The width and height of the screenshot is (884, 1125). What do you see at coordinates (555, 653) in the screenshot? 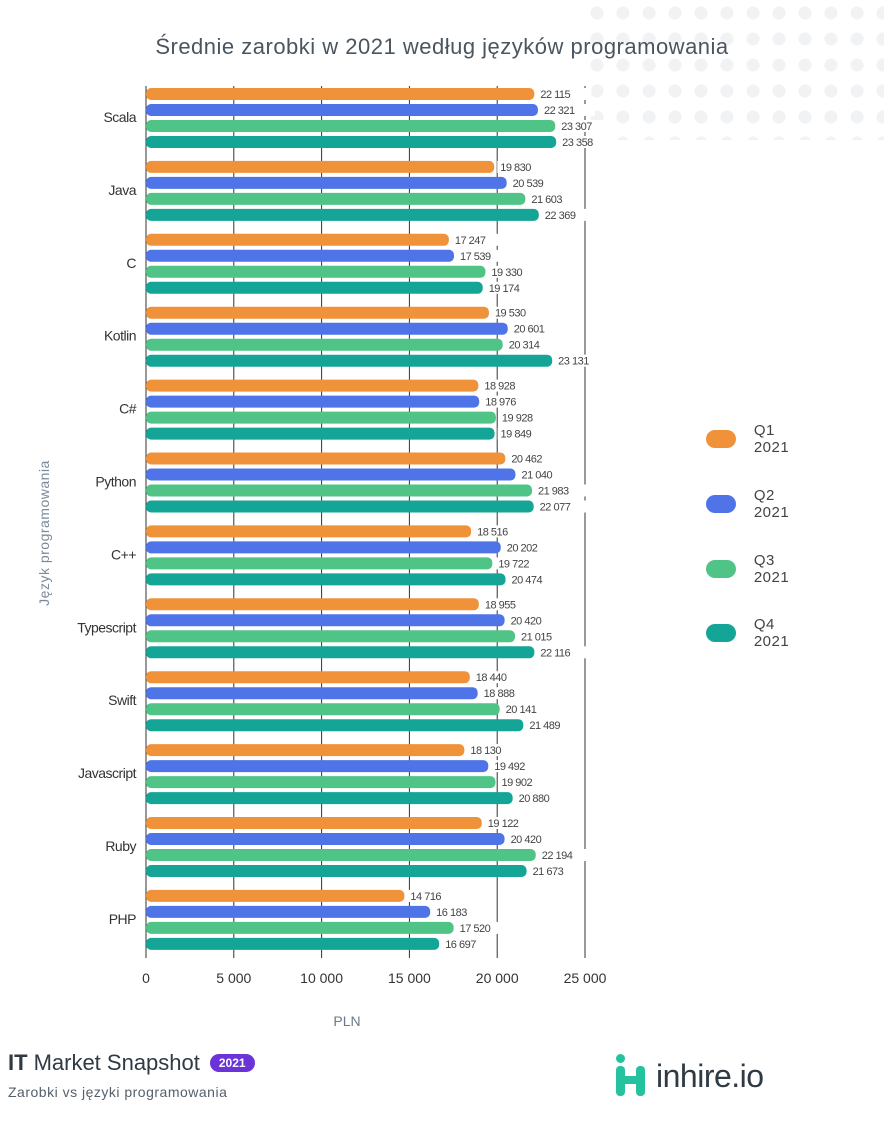
I see `bar-value-label: 22 116` at bounding box center [555, 653].